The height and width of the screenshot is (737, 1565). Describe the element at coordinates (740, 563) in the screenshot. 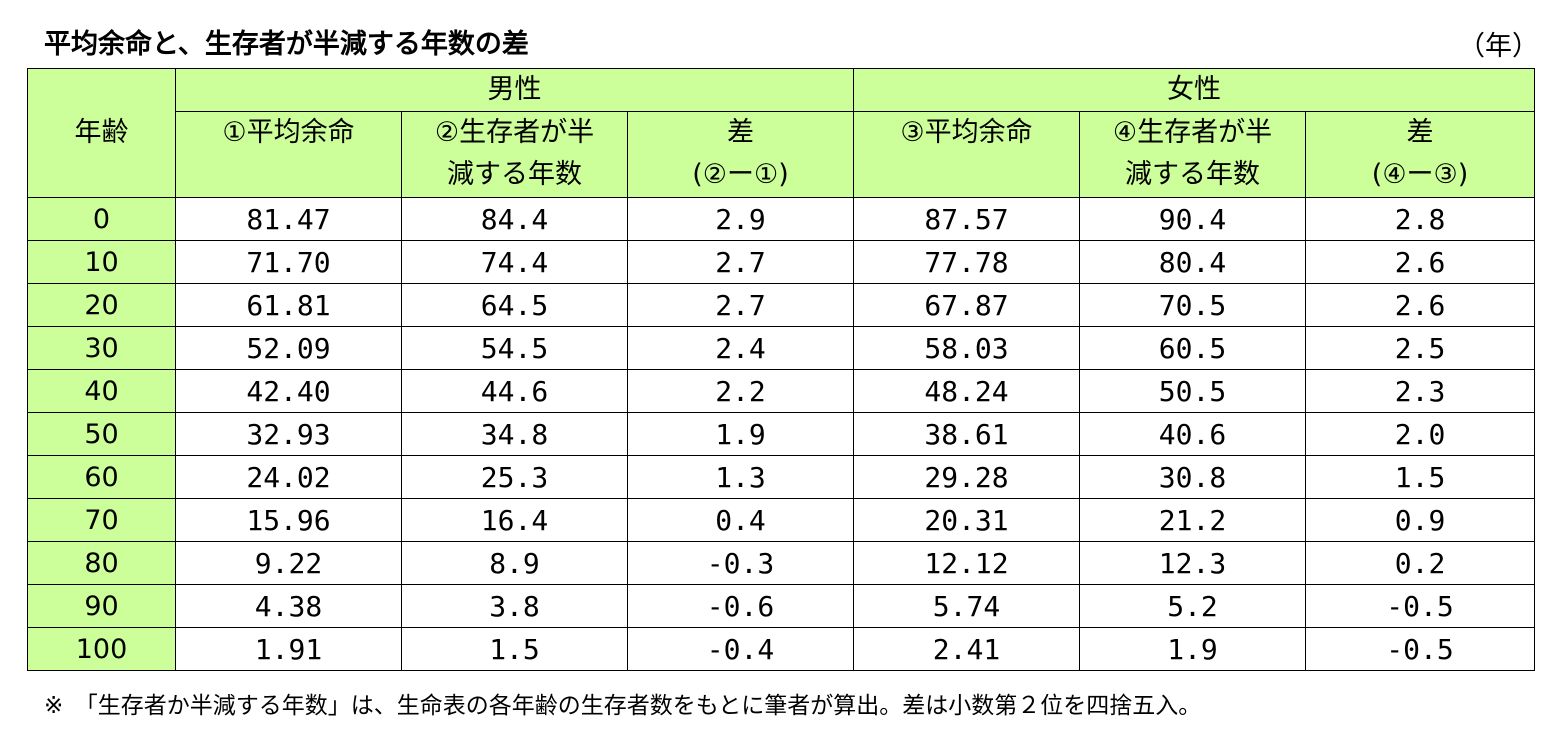

I see `male-diff-cell: -0.3` at that location.